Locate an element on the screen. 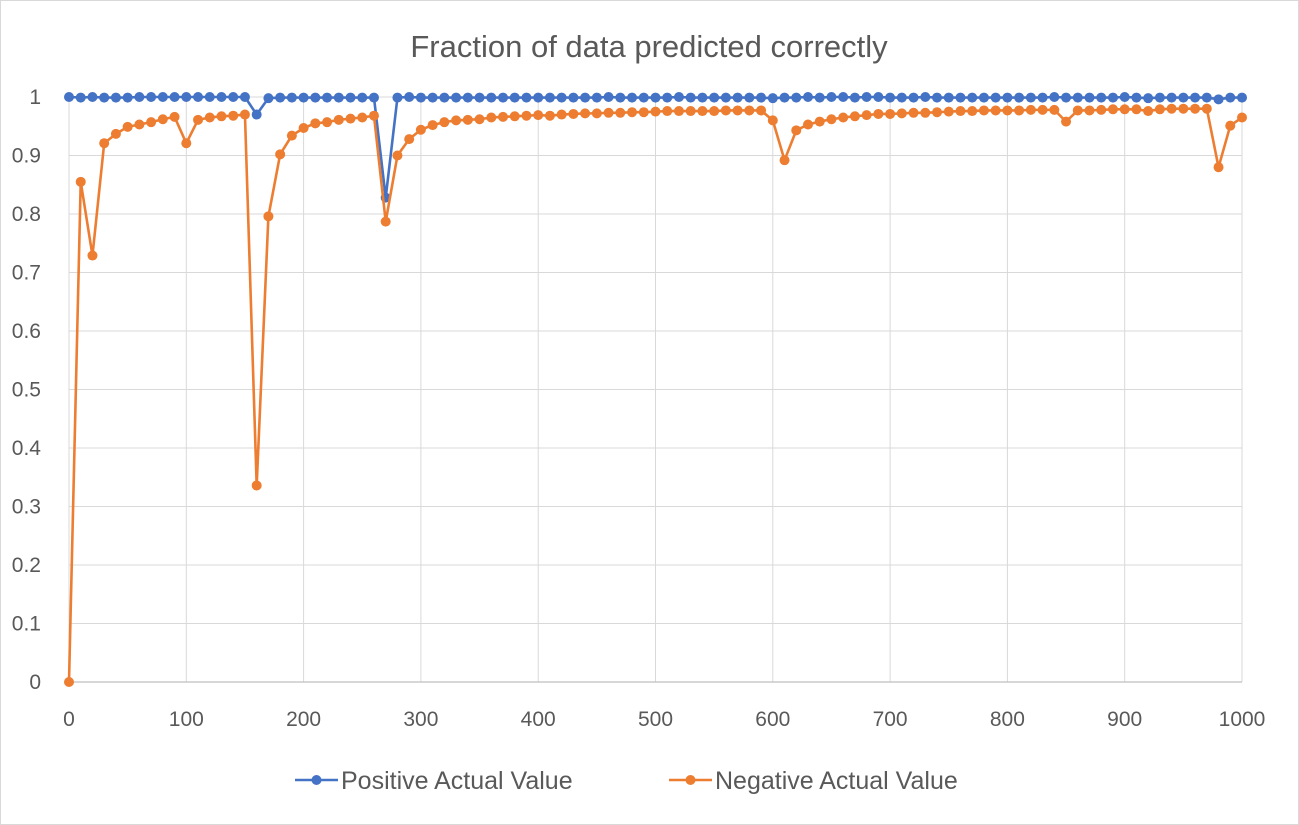 The width and height of the screenshot is (1299, 825). legend-item: Negative Actual Value is located at coordinates (813, 781).